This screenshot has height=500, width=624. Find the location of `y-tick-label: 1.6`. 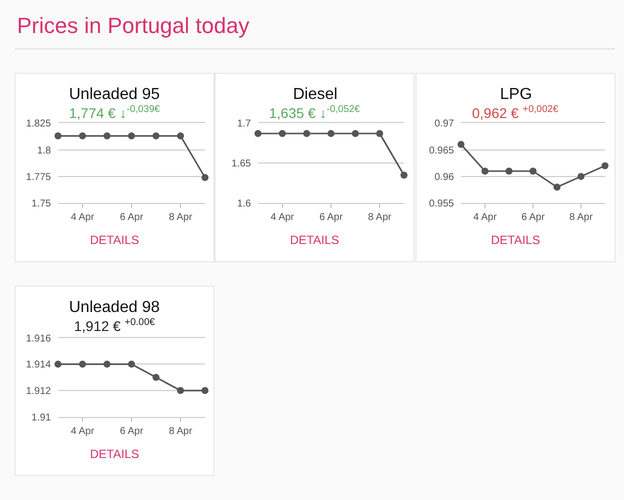

y-tick-label: 1.6 is located at coordinates (244, 204).